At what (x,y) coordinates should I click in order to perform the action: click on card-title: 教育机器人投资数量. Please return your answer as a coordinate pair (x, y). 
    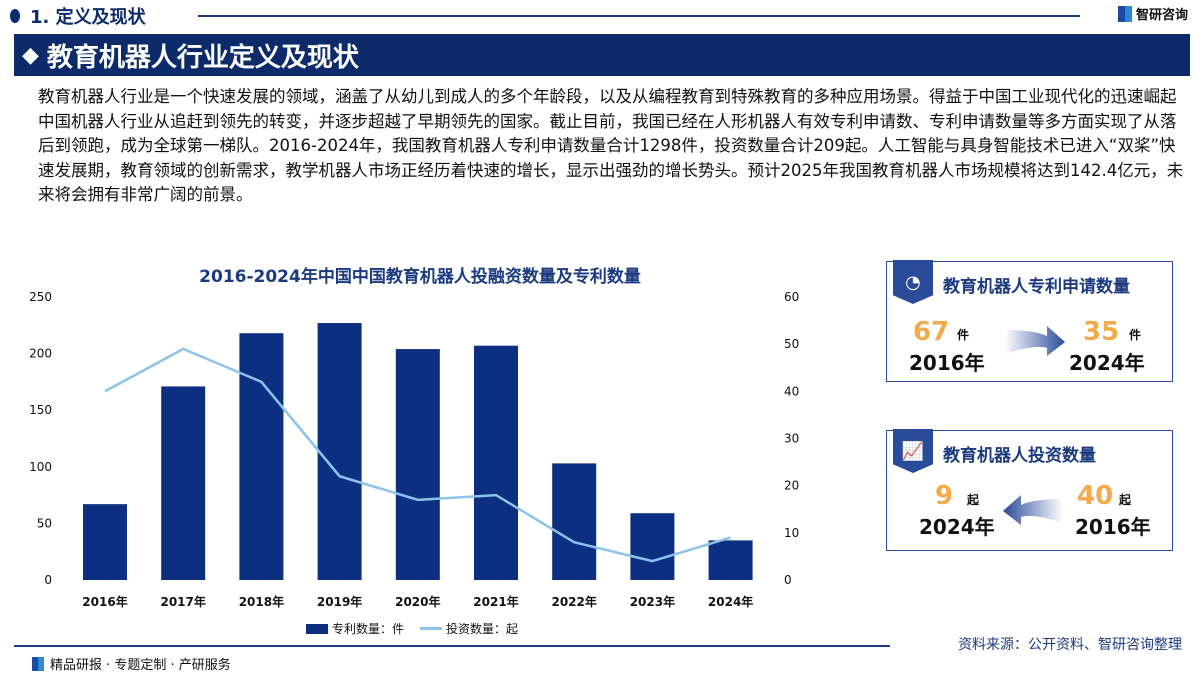
    Looking at the image, I should click on (1019, 456).